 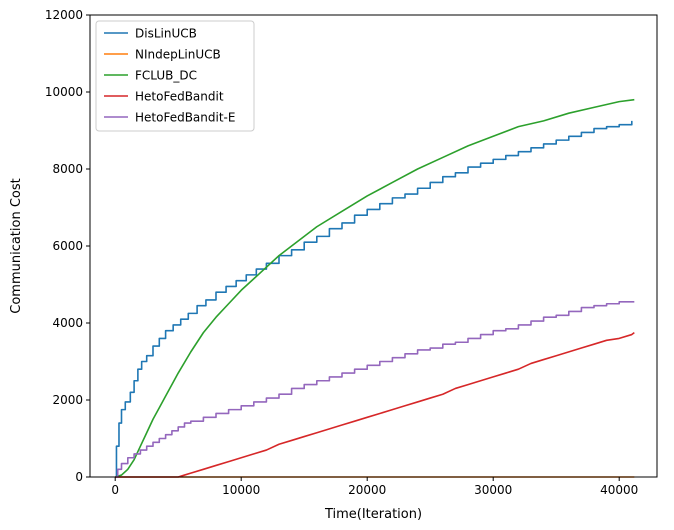 What do you see at coordinates (179, 97) in the screenshot?
I see `legend-label-hetofedbandit: HetoFedBandit` at bounding box center [179, 97].